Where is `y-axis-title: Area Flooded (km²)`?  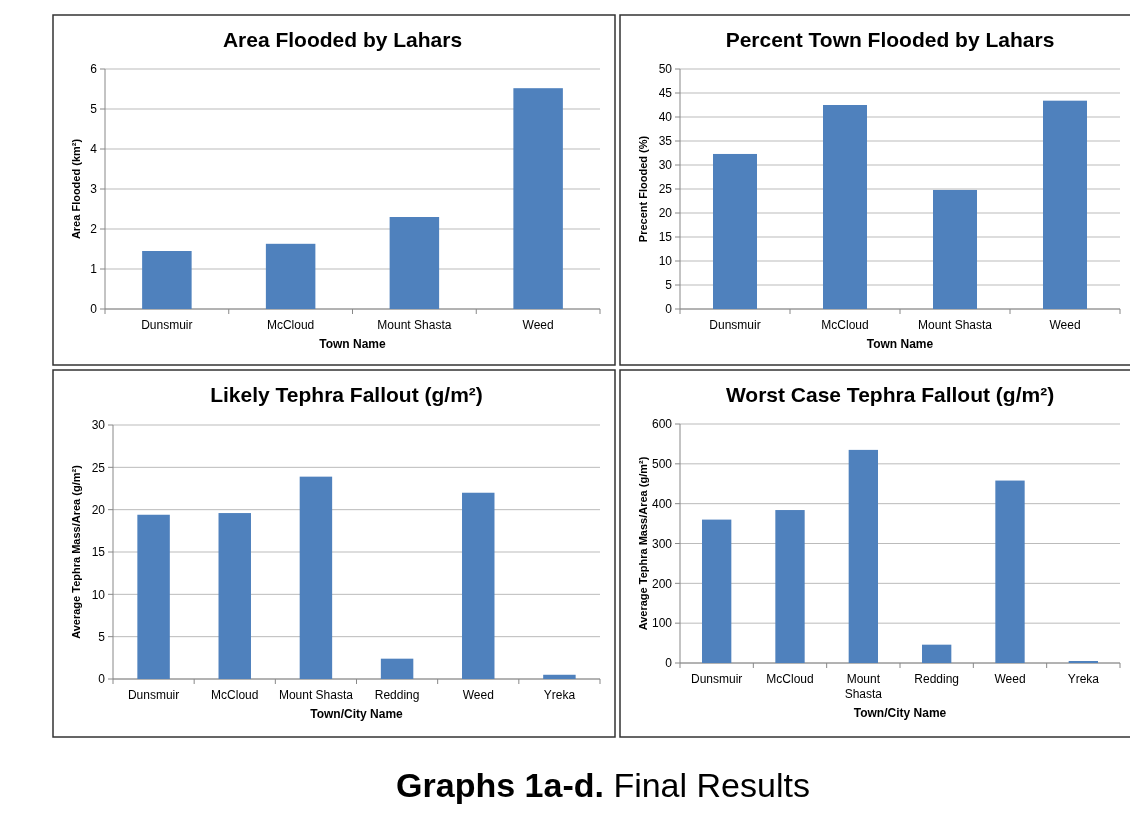 y-axis-title: Area Flooded (km²) is located at coordinates (76, 189).